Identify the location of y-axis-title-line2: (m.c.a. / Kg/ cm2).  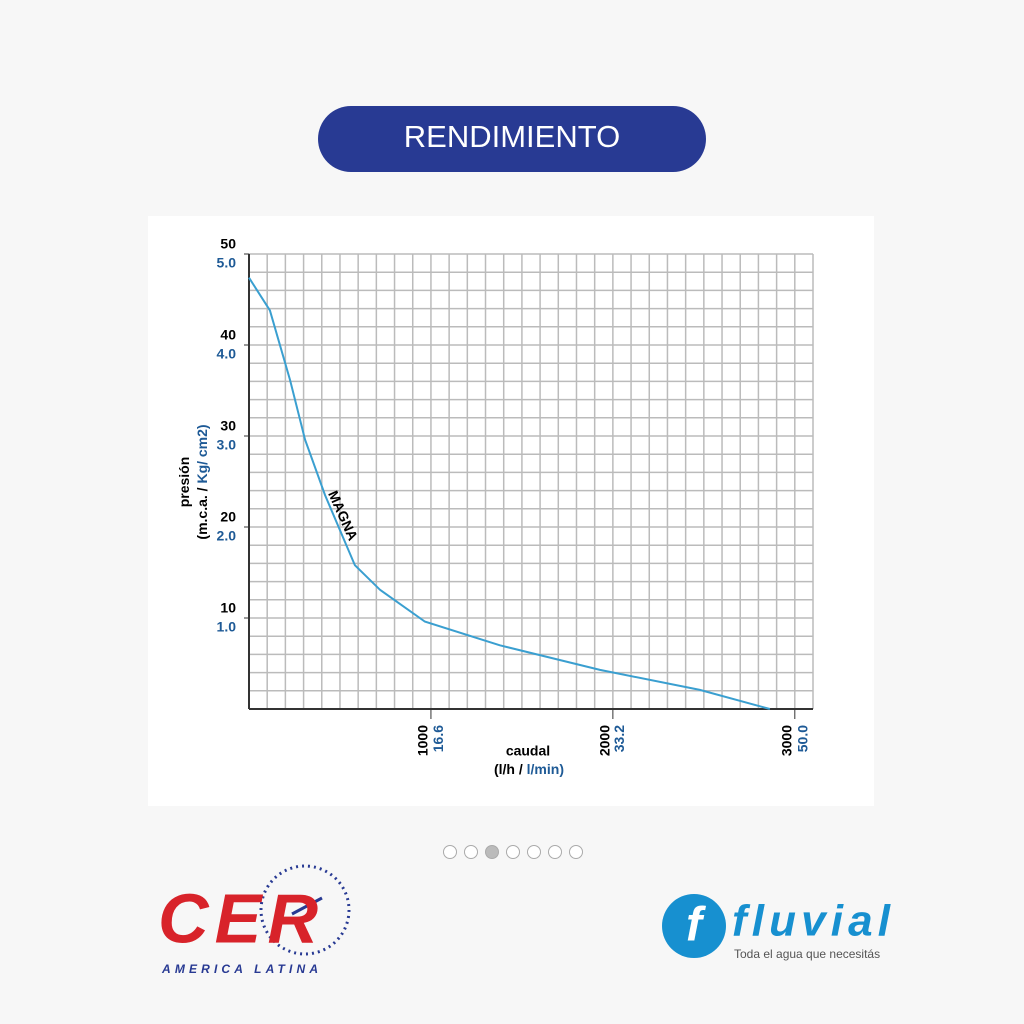
(202, 481).